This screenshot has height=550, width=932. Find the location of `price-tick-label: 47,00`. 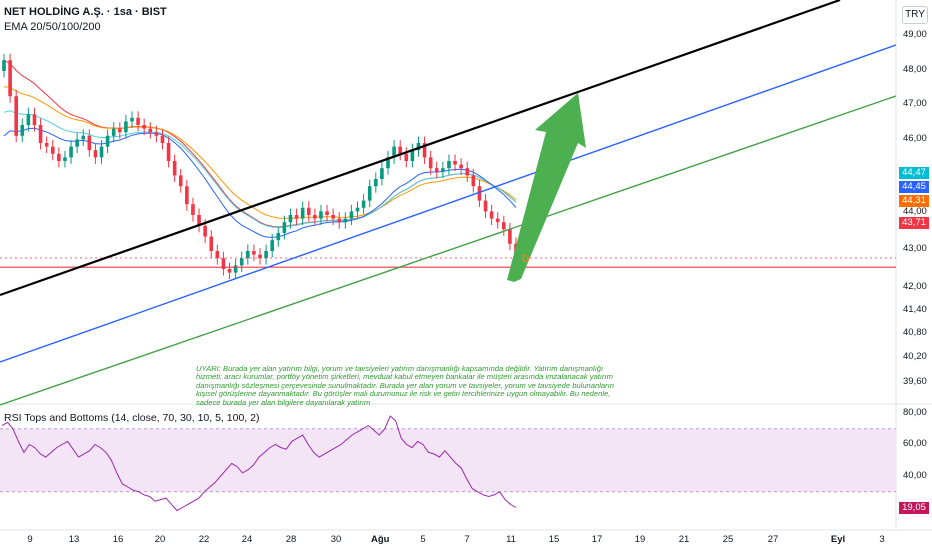

price-tick-label: 47,00 is located at coordinates (915, 103).